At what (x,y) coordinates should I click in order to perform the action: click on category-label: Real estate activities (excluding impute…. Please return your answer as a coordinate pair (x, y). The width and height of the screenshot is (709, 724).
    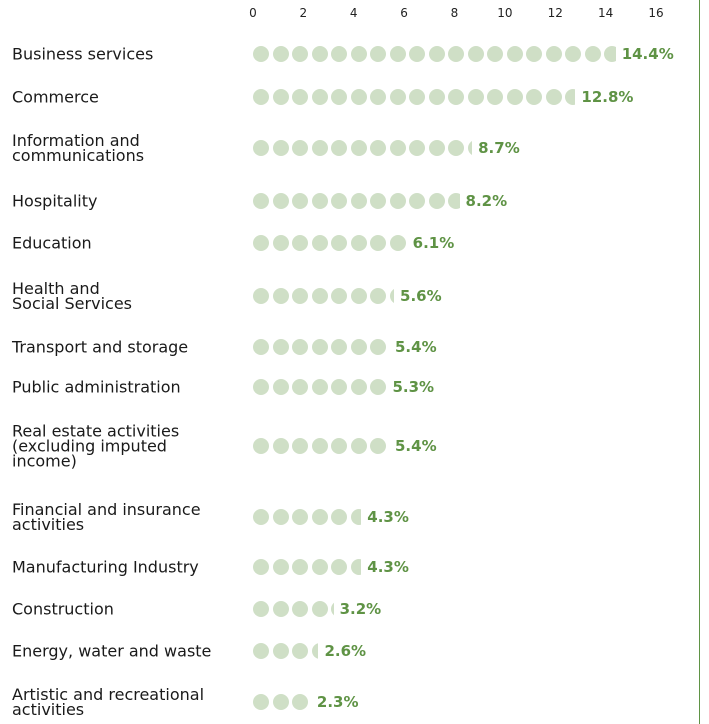
    Looking at the image, I should click on (96, 446).